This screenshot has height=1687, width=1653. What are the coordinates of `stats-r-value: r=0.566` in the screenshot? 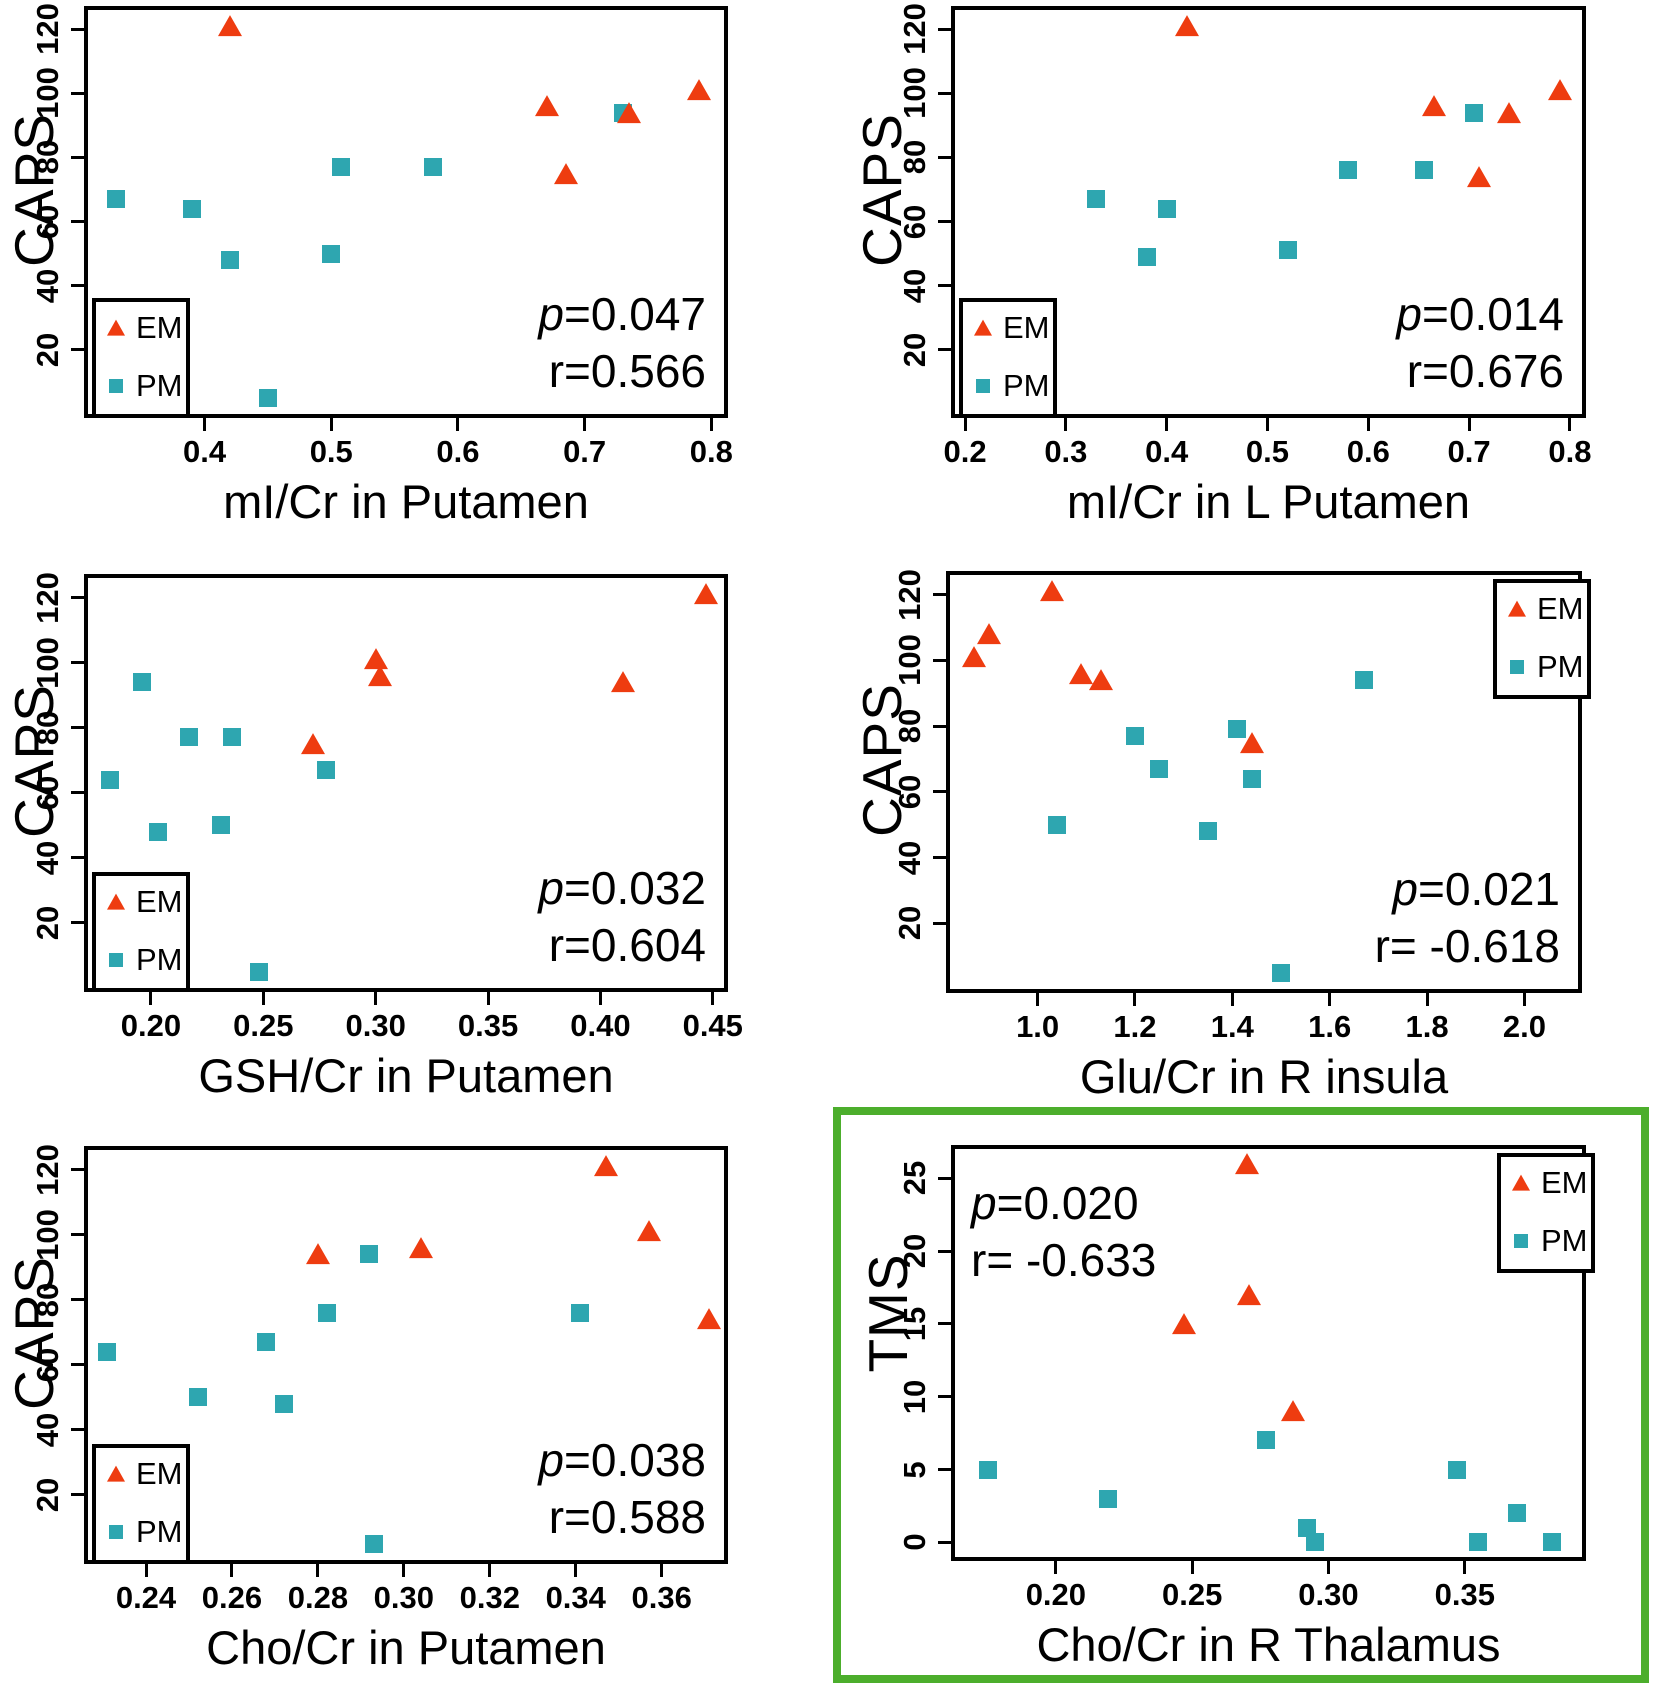 It's located at (627, 371).